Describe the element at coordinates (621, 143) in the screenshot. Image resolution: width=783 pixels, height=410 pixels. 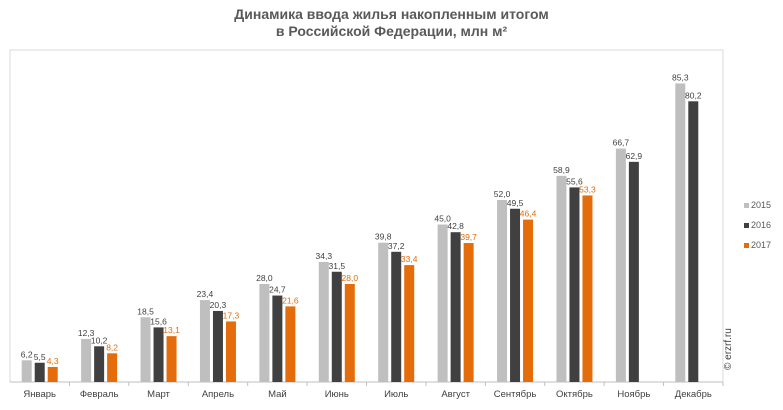
I see `data-label-2015-11: 66,7` at that location.